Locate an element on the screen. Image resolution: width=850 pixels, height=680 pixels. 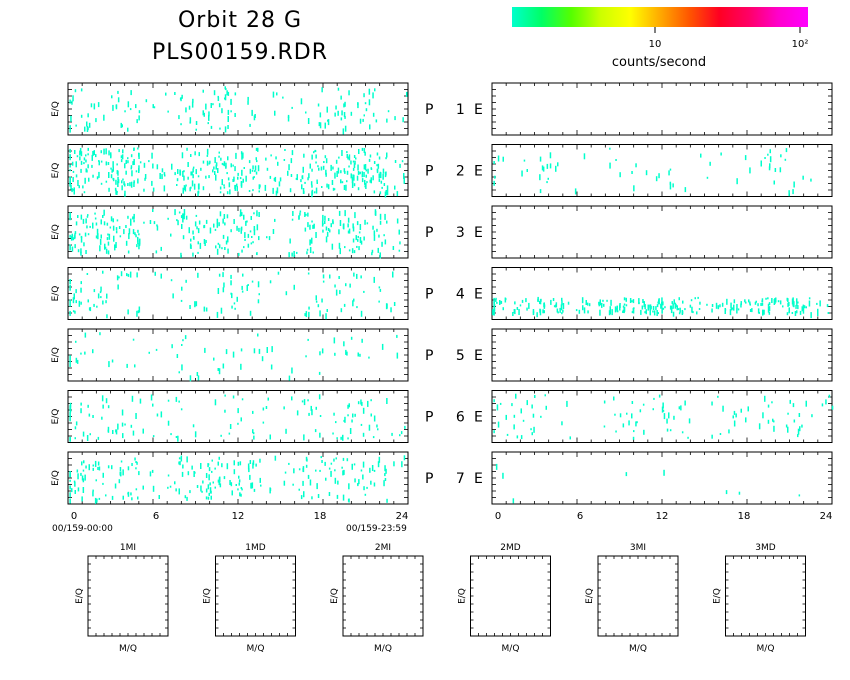
row-side-label: E is located at coordinates (478, 110).